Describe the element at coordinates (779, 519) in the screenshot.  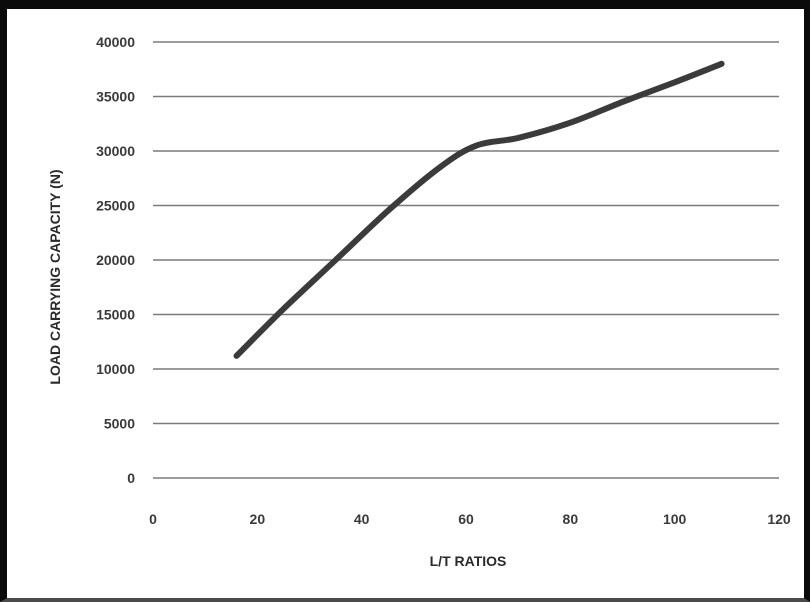
I see `x-tick-label: 120` at that location.